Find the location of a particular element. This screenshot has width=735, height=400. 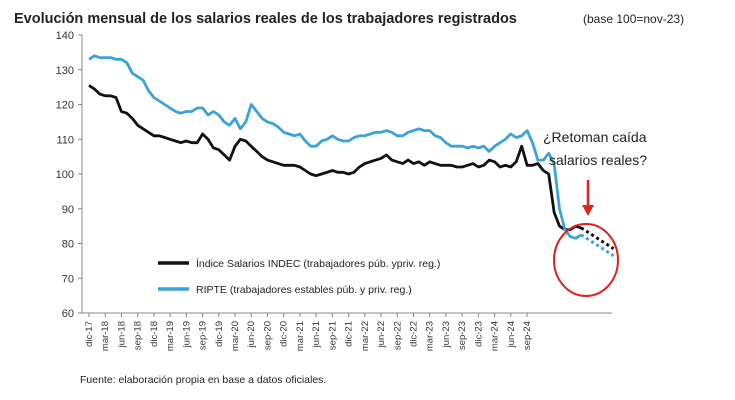

x-tick-label: sep-19 is located at coordinates (203, 335).